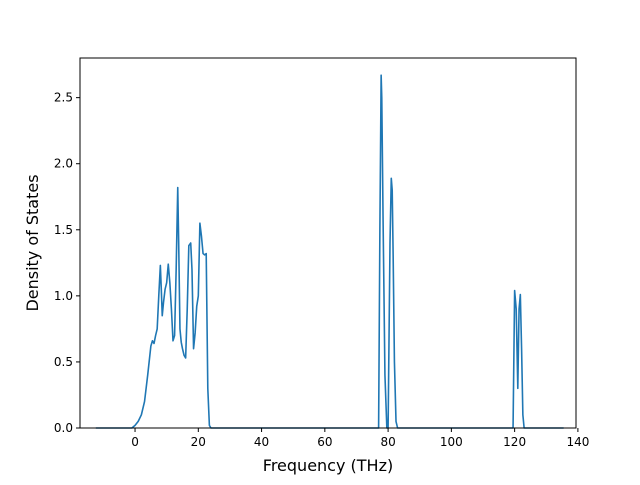  What do you see at coordinates (63, 428) in the screenshot?
I see `y-tick-label: 0.0` at bounding box center [63, 428].